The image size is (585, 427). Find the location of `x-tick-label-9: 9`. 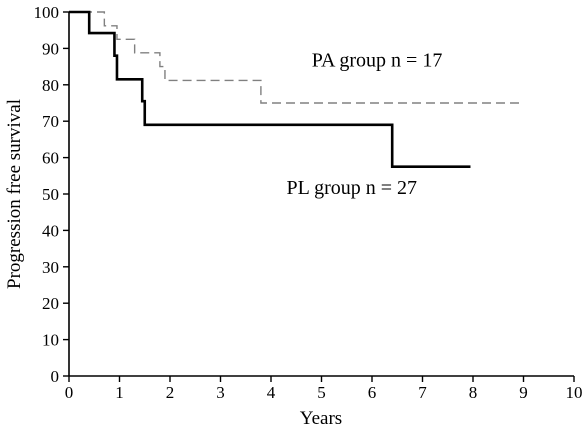

x-tick-label-9: 9 is located at coordinates (523, 392).